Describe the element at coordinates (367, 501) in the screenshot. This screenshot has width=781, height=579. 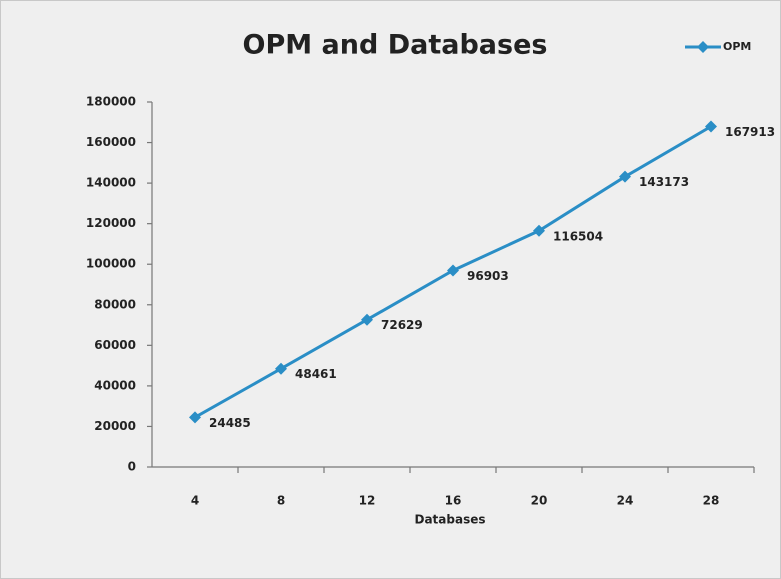
I see `x-tick-label: 12` at that location.